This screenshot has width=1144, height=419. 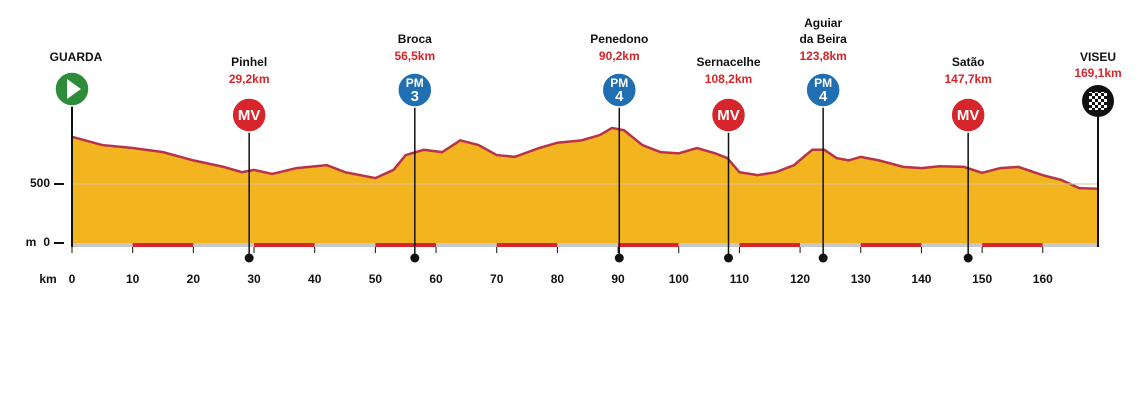 What do you see at coordinates (558, 279) in the screenshot?
I see `x-tick-label: 80` at bounding box center [558, 279].